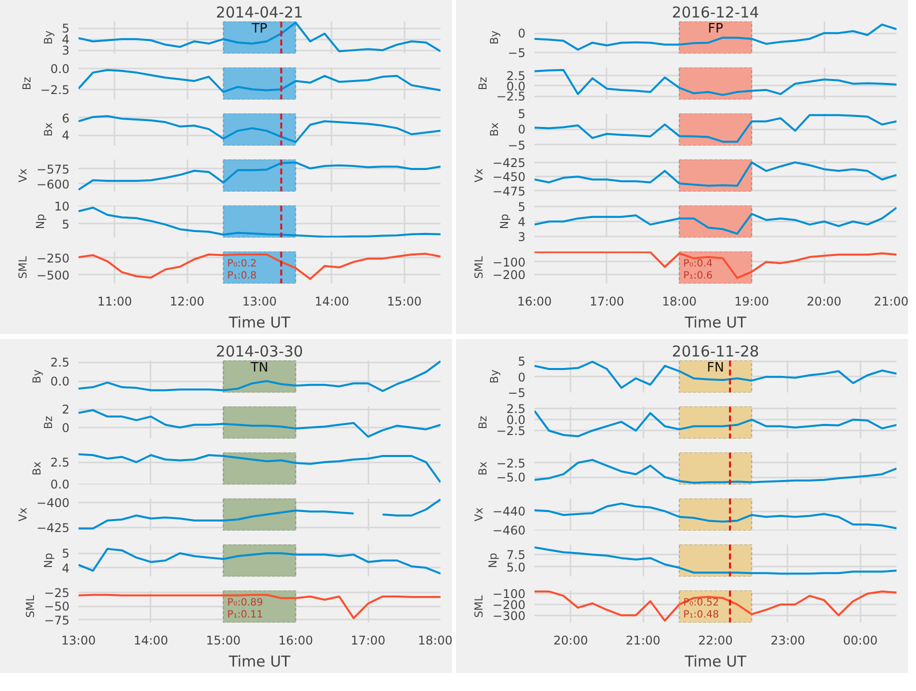 This screenshot has height=691, width=916. Describe the element at coordinates (368, 641) in the screenshot. I see `x-tick-label: 17:00` at that location.